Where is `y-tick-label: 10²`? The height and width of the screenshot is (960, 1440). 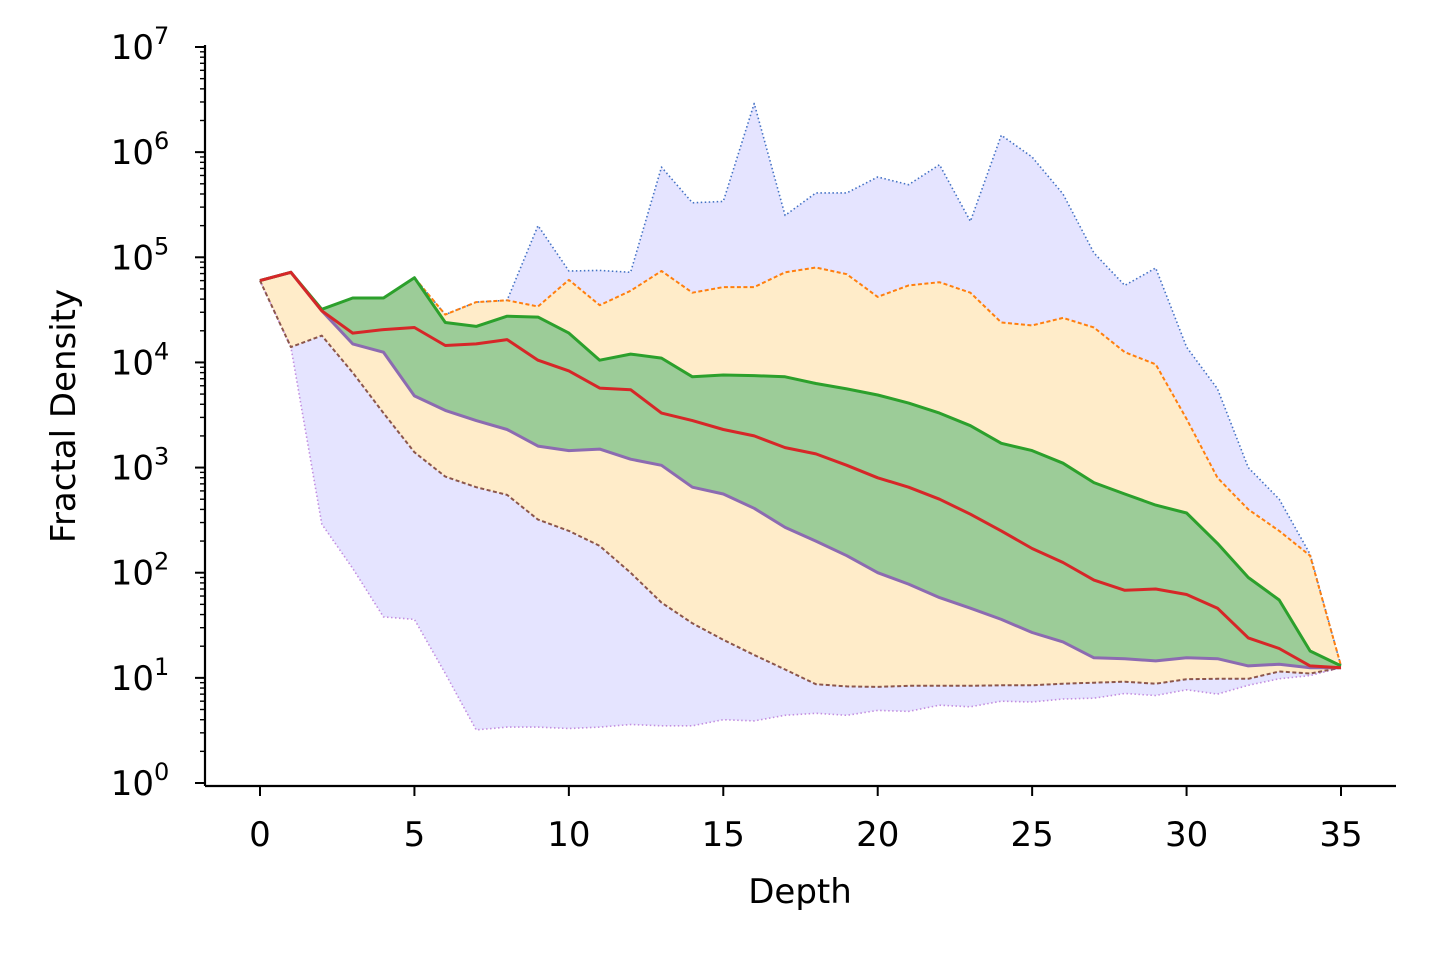
y-tick-label: 10² is located at coordinates (140, 571).